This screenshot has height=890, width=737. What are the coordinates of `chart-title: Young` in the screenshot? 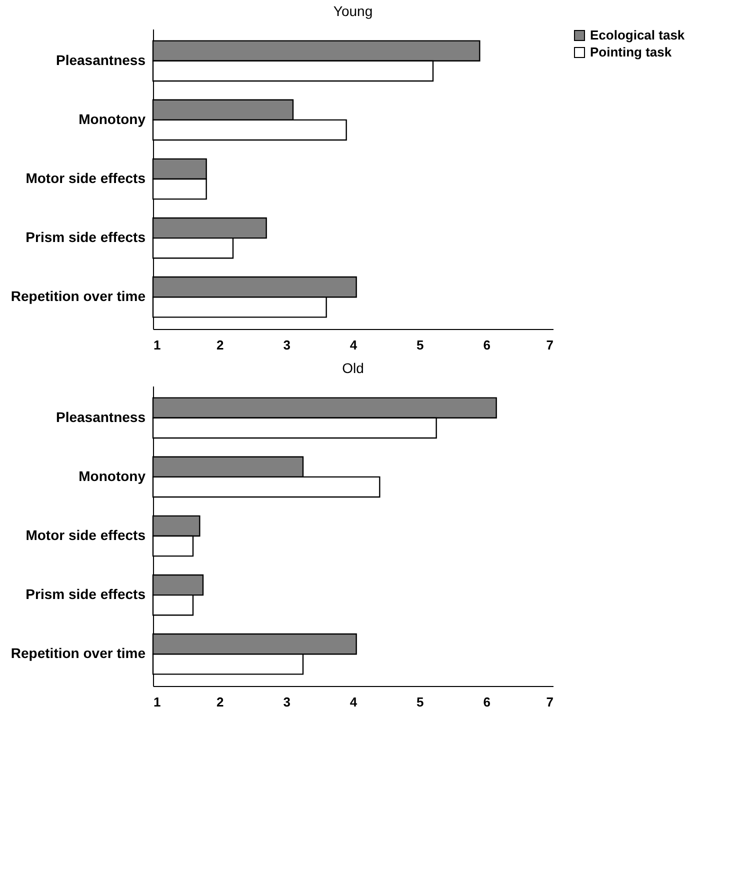 It's located at (353, 11).